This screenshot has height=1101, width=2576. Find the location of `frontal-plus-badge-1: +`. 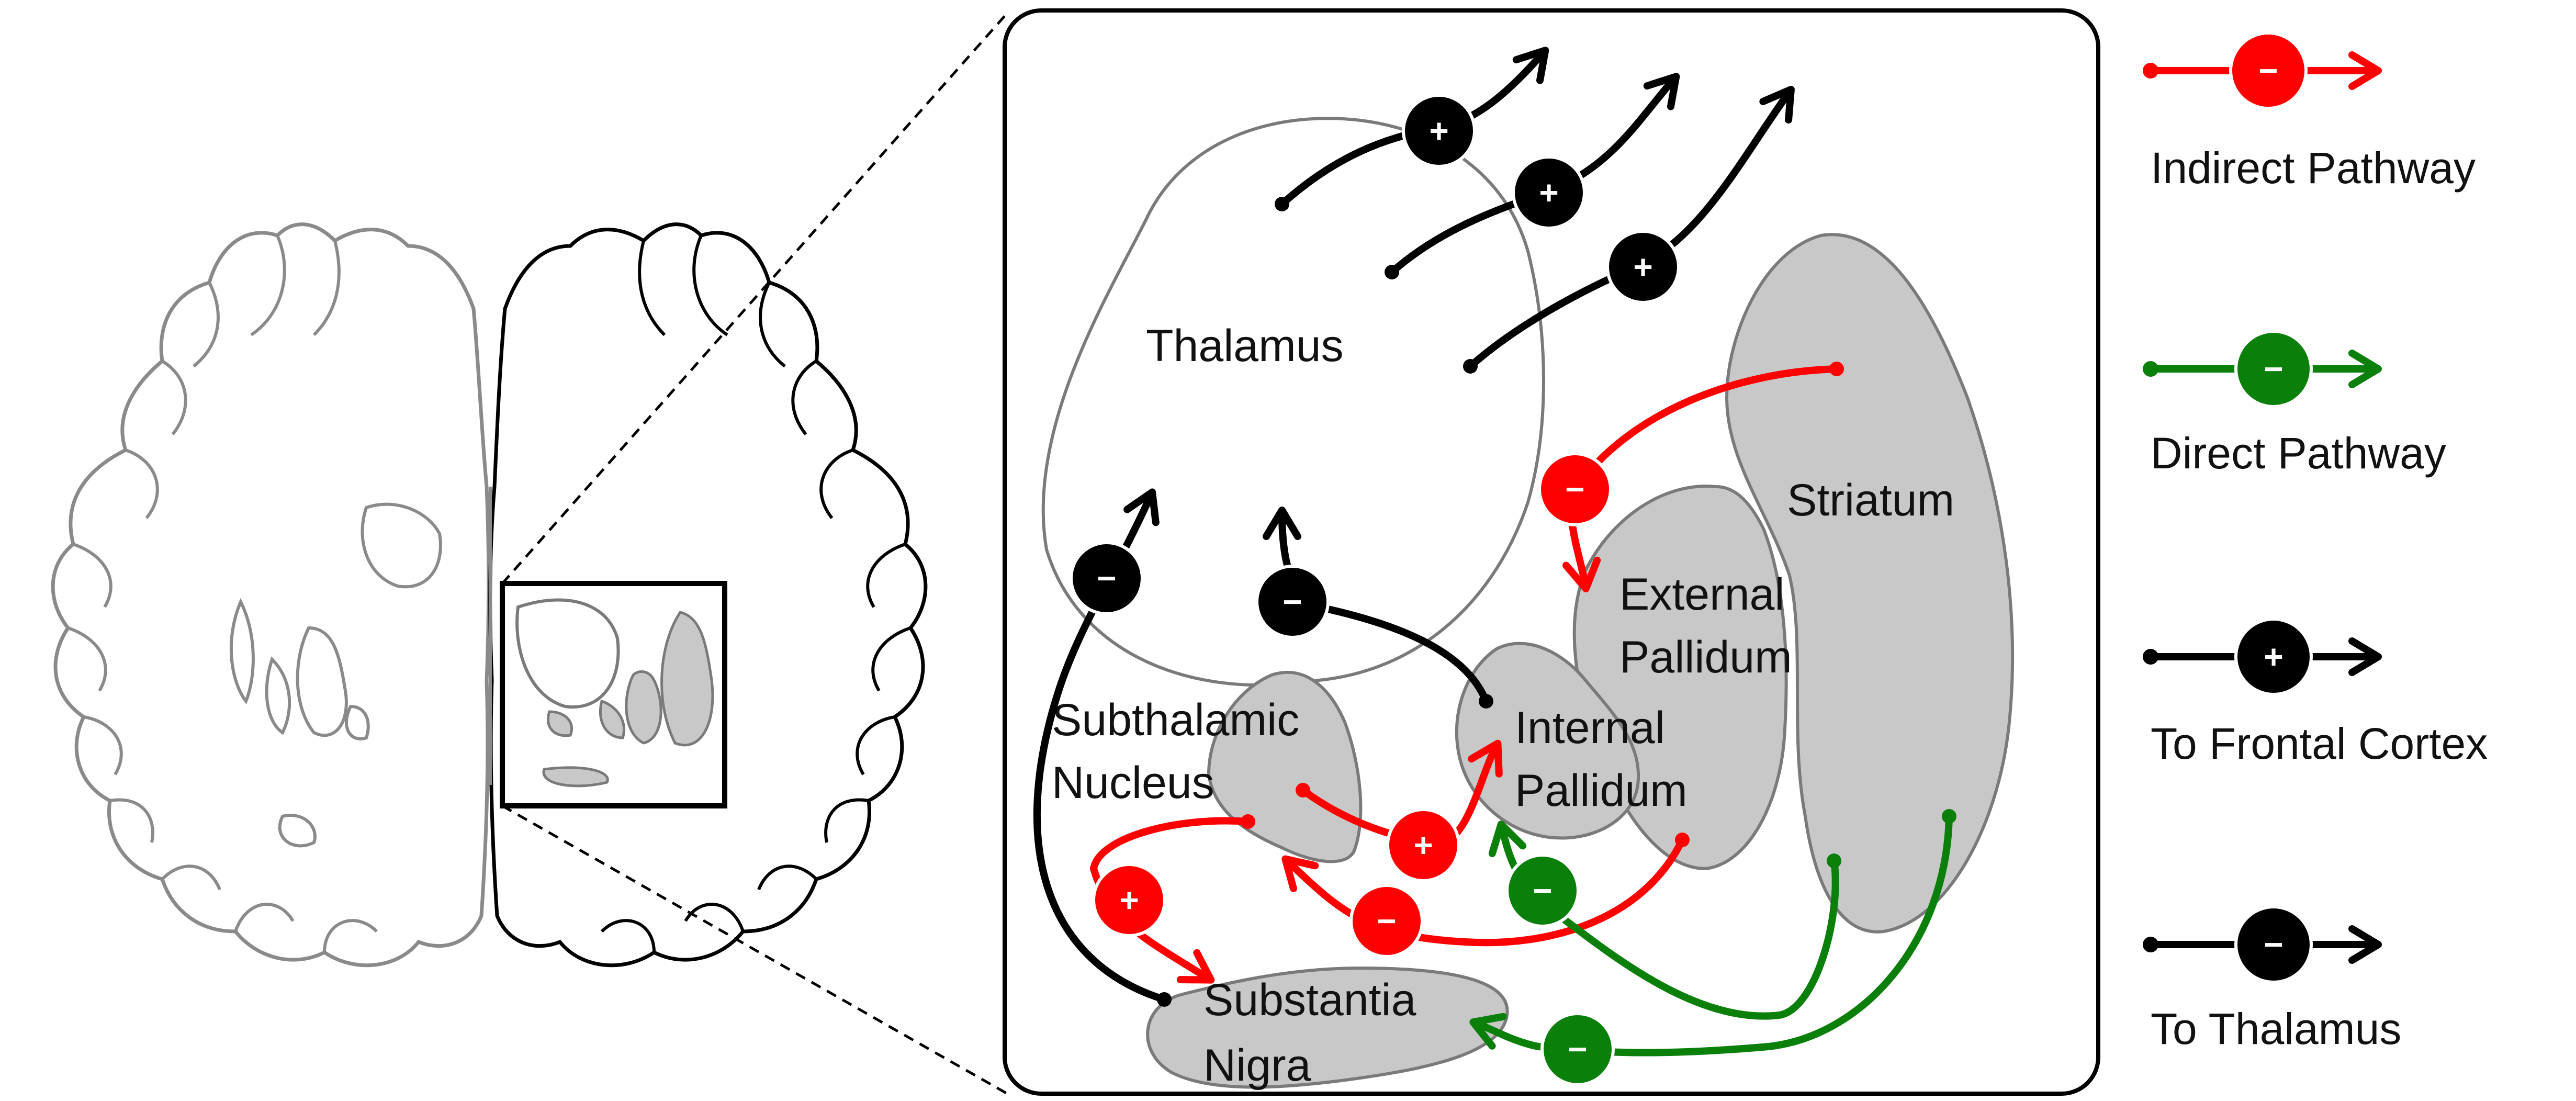

frontal-plus-badge-1: + is located at coordinates (1439, 131).